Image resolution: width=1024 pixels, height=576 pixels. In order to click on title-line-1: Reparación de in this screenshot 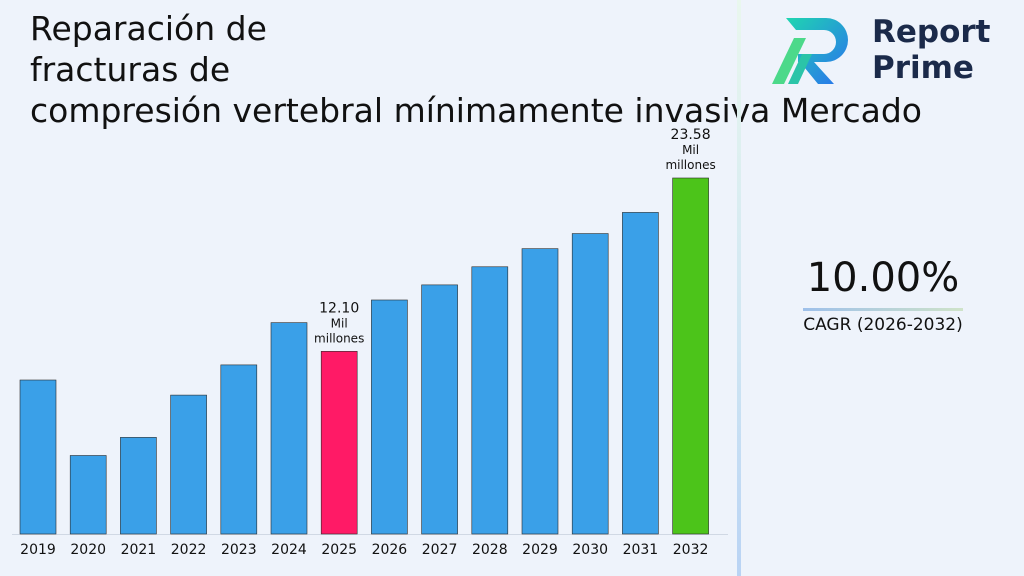, I will do `click(148, 28)`.